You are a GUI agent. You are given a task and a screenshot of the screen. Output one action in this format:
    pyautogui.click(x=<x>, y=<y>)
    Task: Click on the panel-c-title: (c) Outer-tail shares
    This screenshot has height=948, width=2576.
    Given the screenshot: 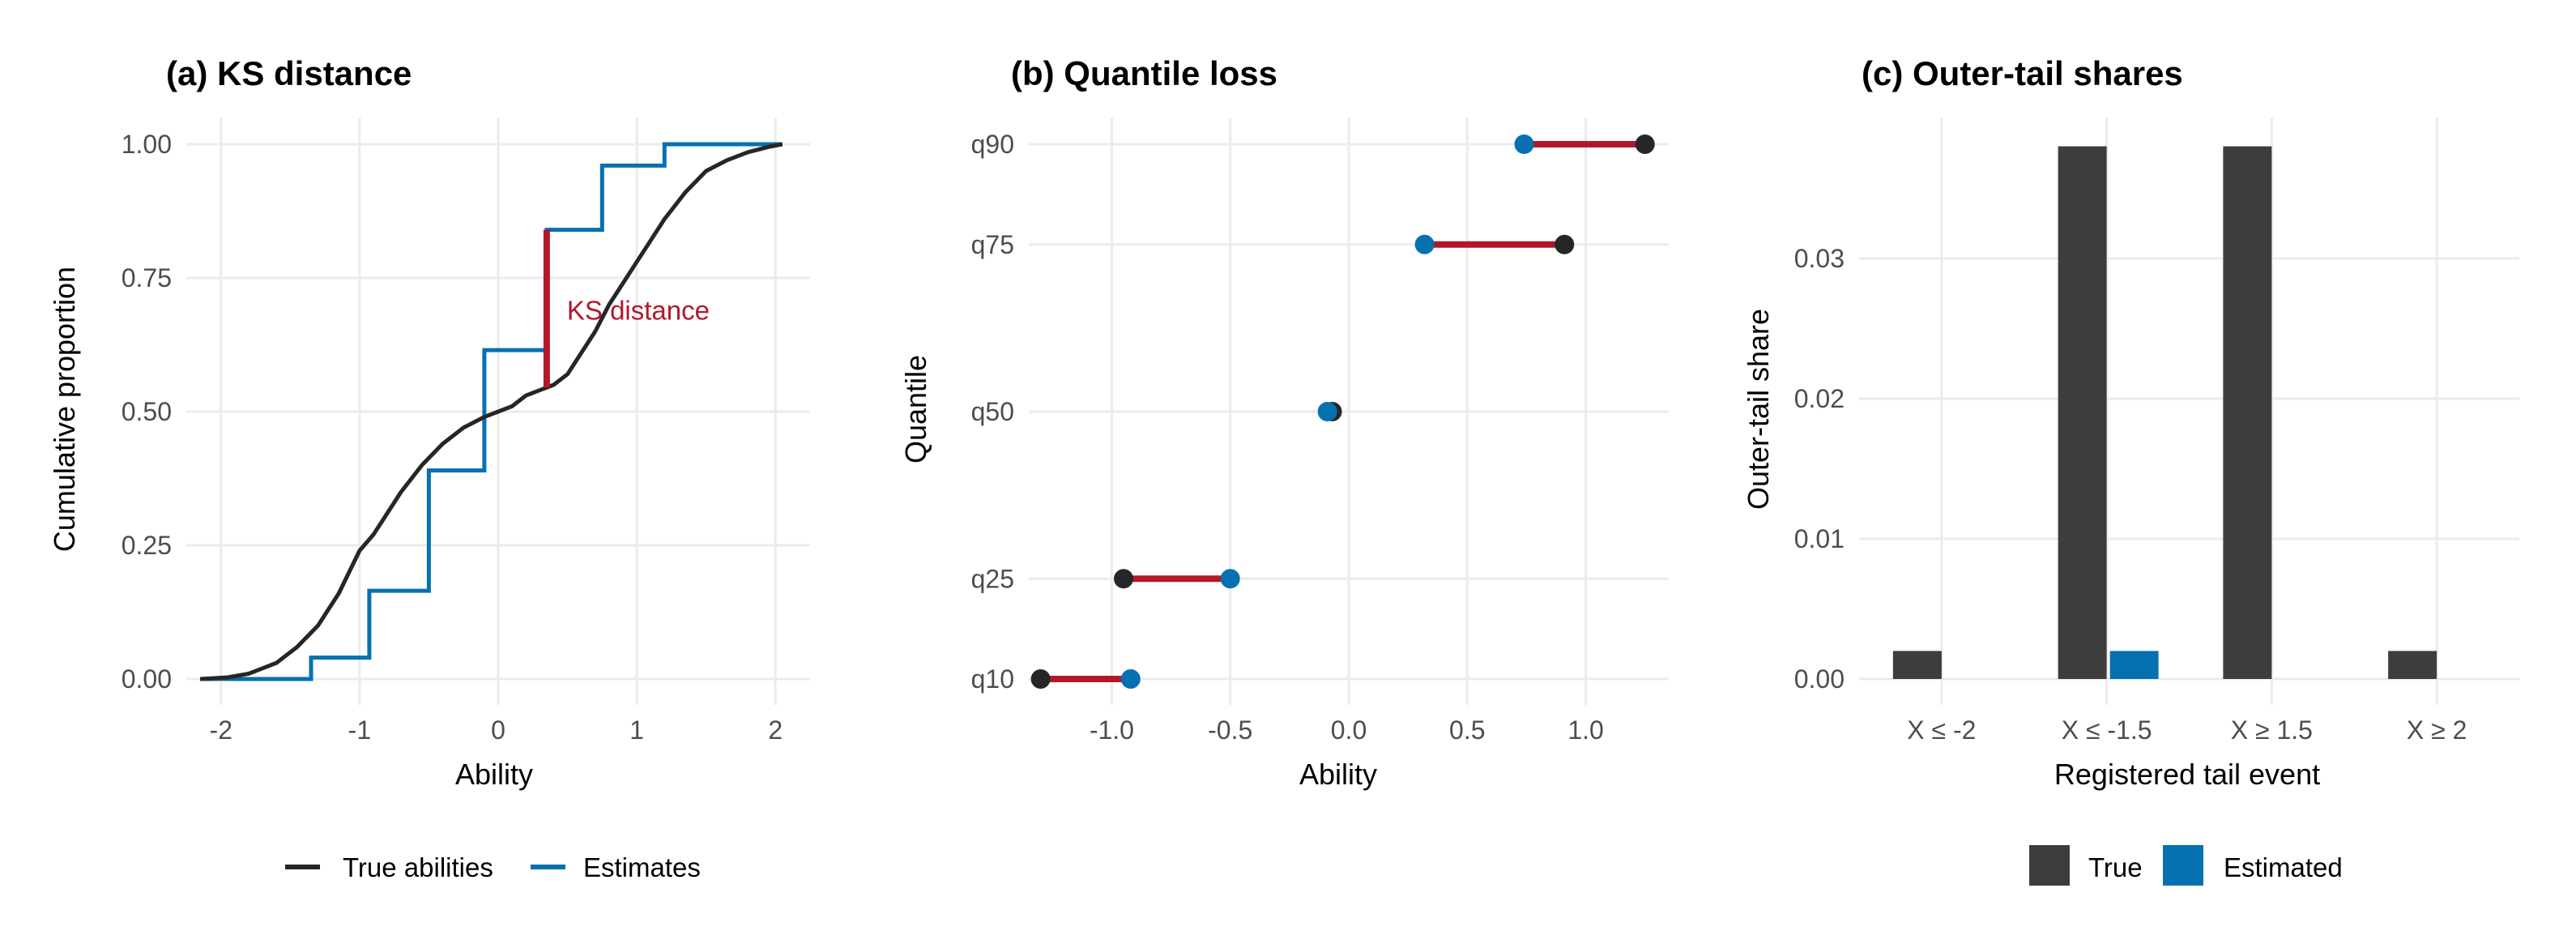 What is the action you would take?
    pyautogui.click(x=2022, y=73)
    